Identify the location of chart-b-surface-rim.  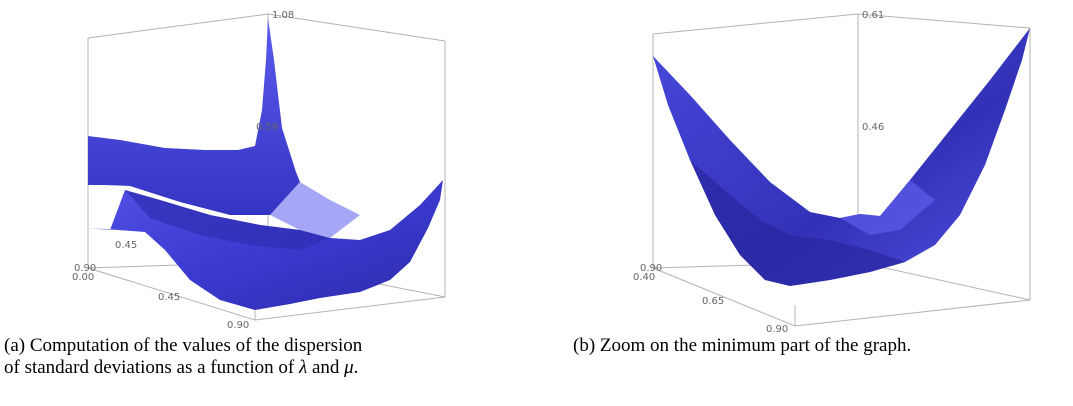
(887, 207).